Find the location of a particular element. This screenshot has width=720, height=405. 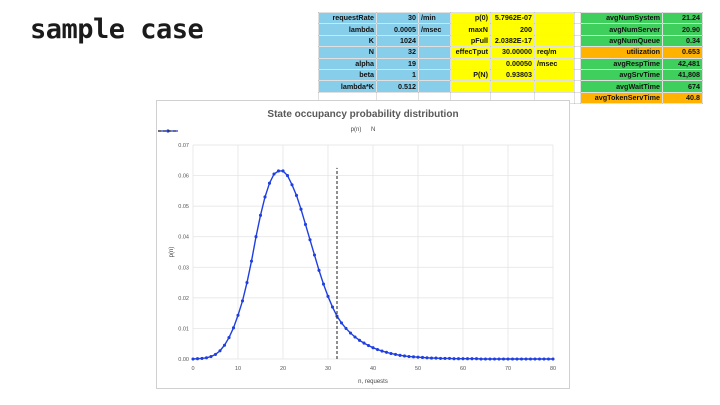

x-tick-label: 30 is located at coordinates (328, 369).